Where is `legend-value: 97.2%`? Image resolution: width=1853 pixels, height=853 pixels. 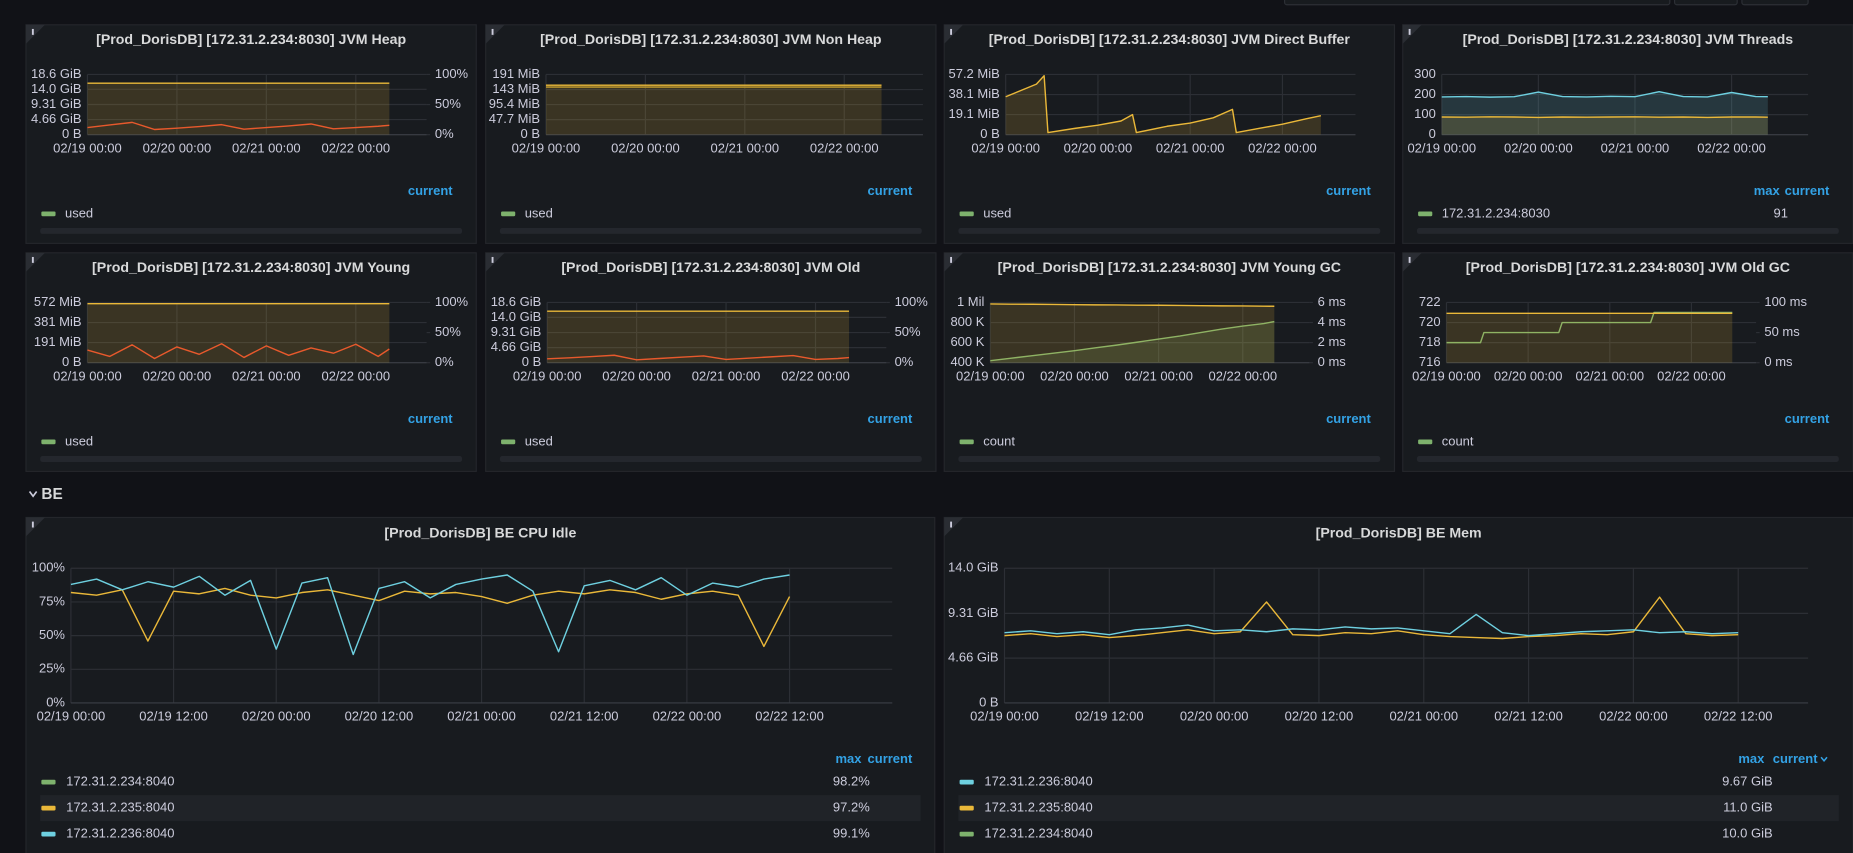
legend-value: 97.2% is located at coordinates (851, 807).